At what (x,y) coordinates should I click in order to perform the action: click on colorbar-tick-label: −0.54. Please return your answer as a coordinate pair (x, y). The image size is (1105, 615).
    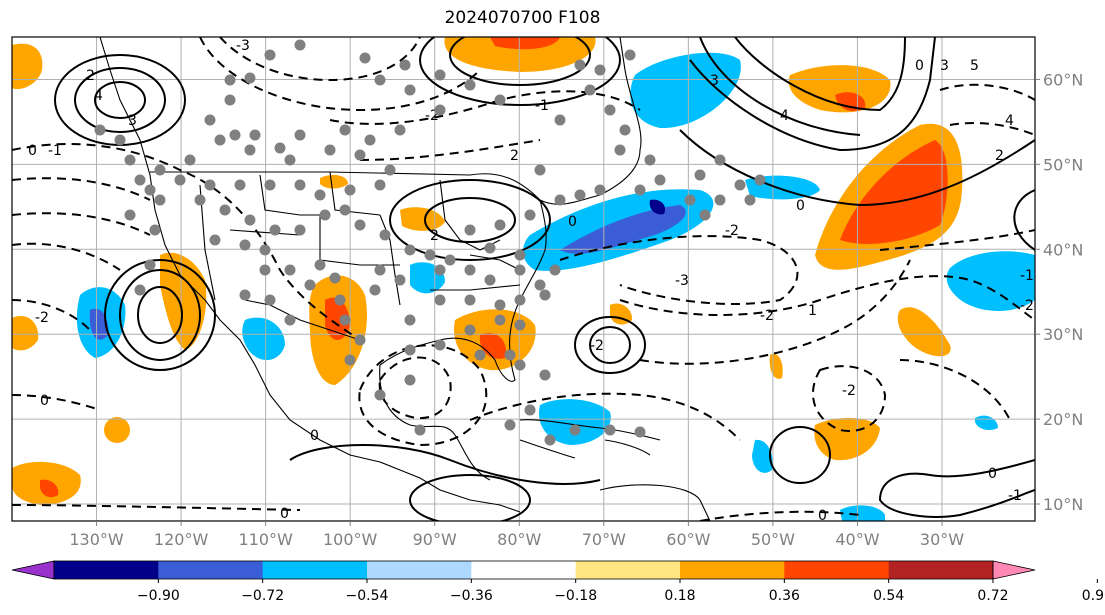
    Looking at the image, I should click on (367, 596).